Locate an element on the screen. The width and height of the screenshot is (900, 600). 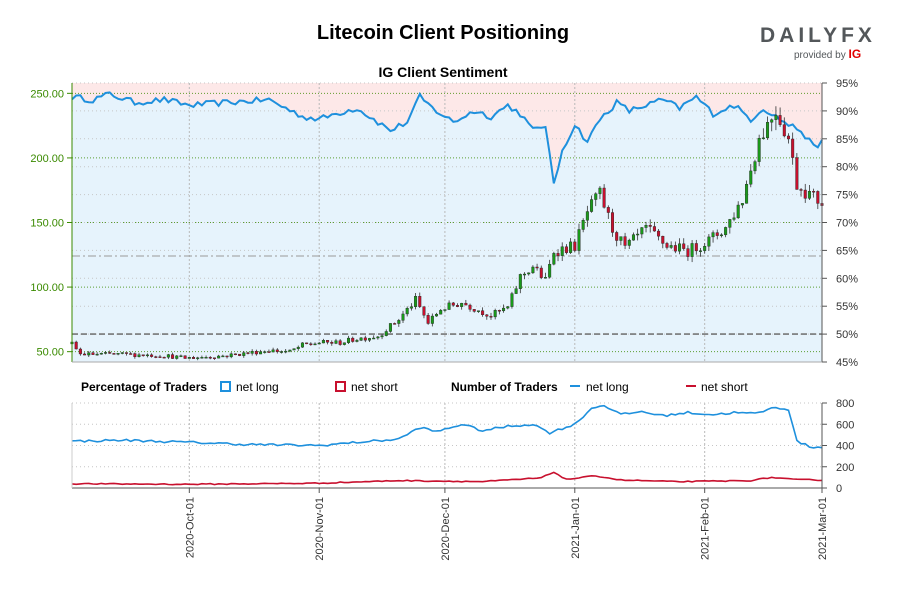
sentiment-tick-label-0: 45% is located at coordinates (847, 363).